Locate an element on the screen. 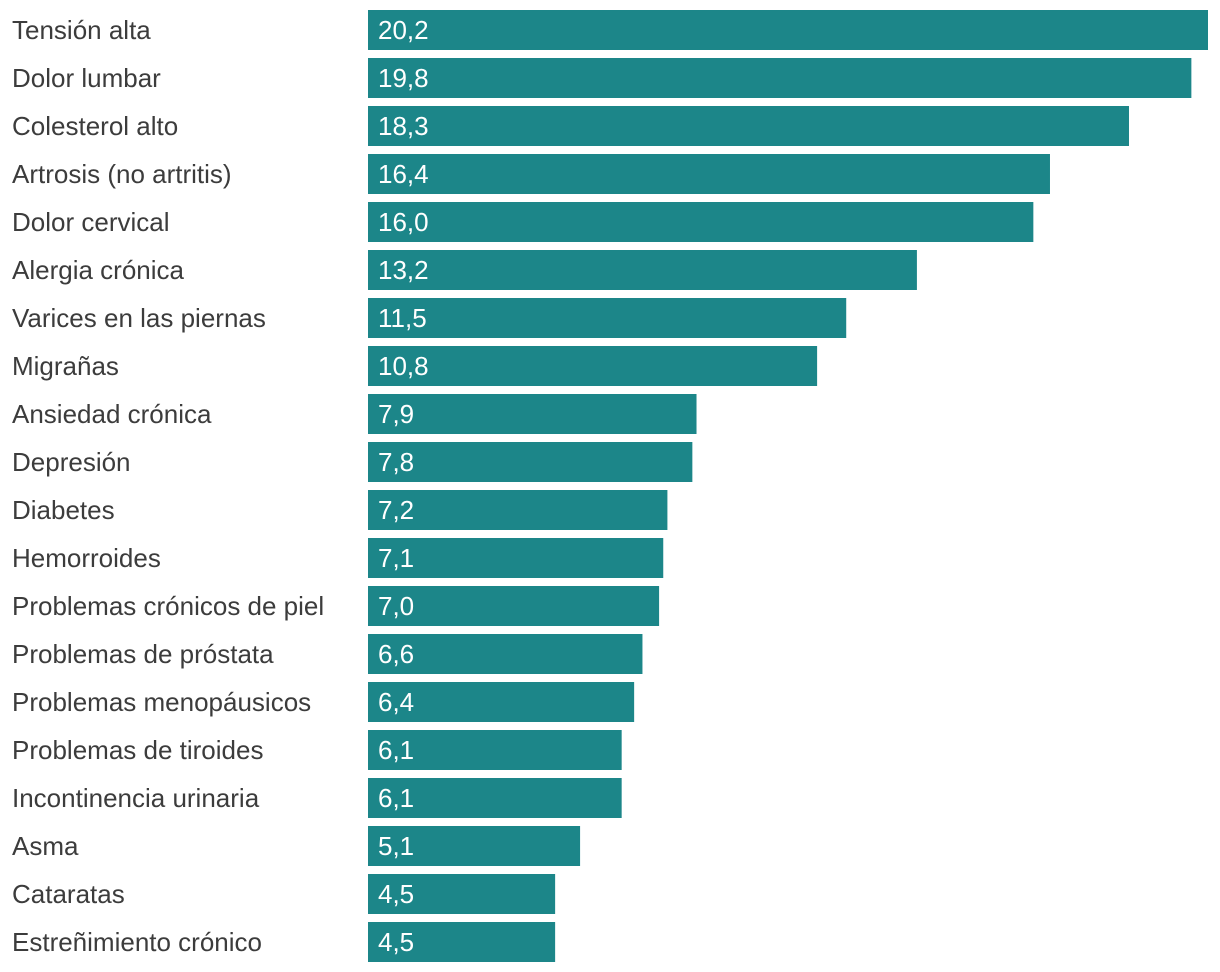 Image resolution: width=1220 pixels, height=972 pixels. category-label: Colesterol alto is located at coordinates (95, 126).